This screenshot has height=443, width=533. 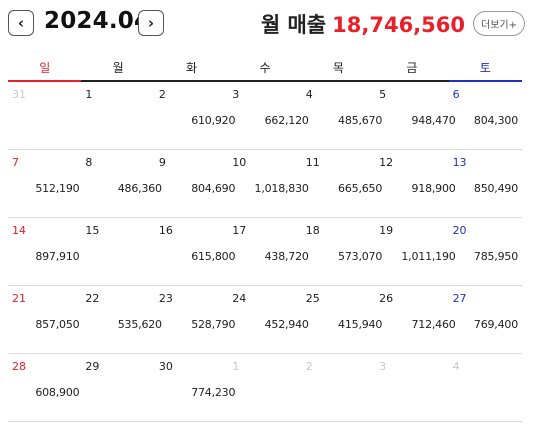 I want to click on calendar-day-cell: 10 1,018,830, so click(x=268, y=183).